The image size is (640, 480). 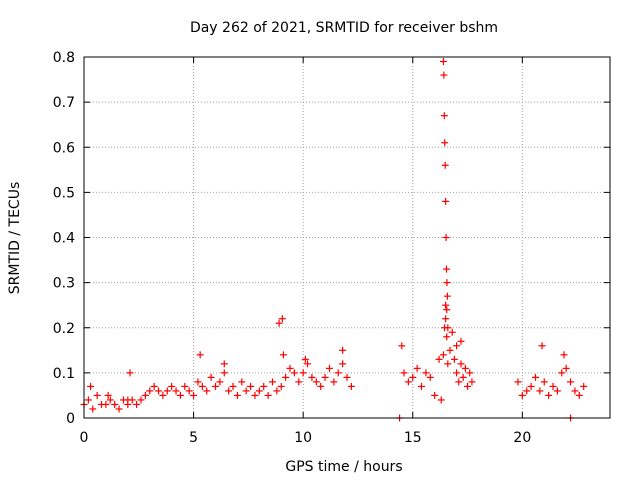 I want to click on y-tick-label: 0.3, so click(x=64, y=284).